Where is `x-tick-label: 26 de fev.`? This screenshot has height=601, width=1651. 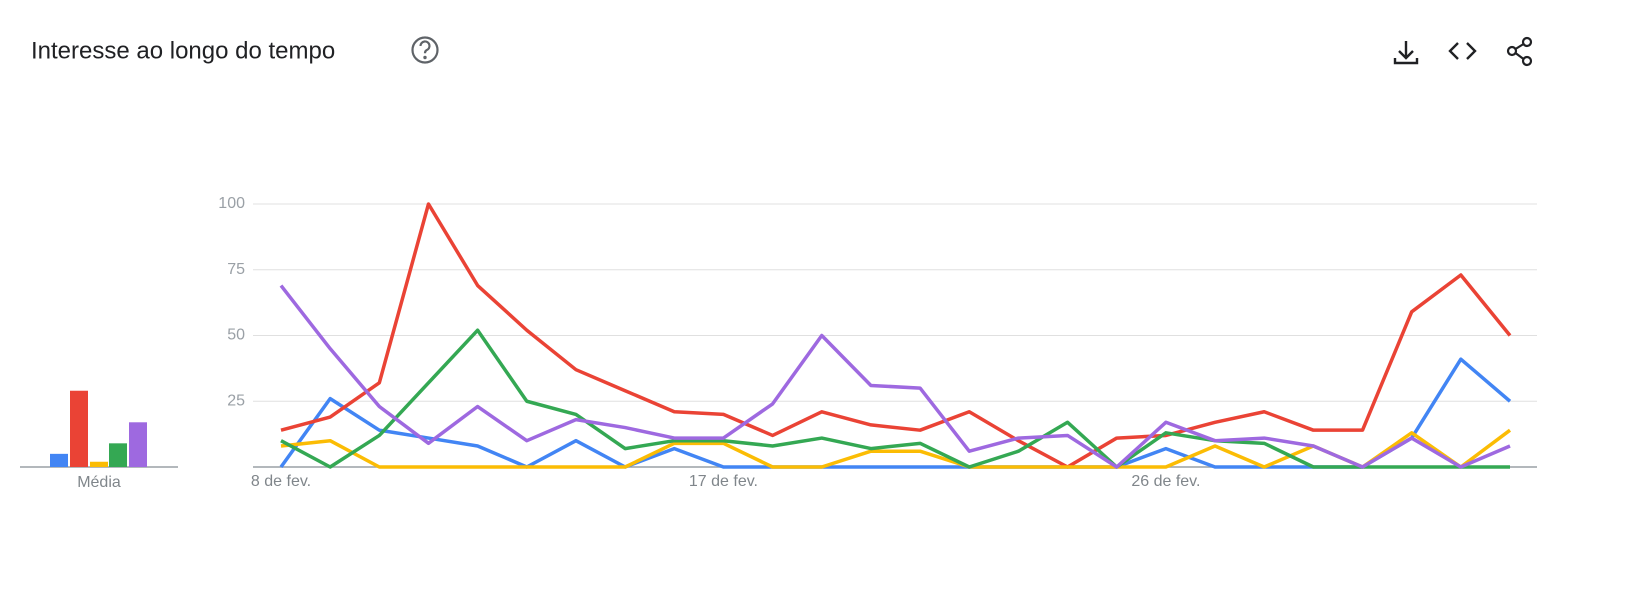
x-tick-label: 26 de fev. is located at coordinates (1165, 481).